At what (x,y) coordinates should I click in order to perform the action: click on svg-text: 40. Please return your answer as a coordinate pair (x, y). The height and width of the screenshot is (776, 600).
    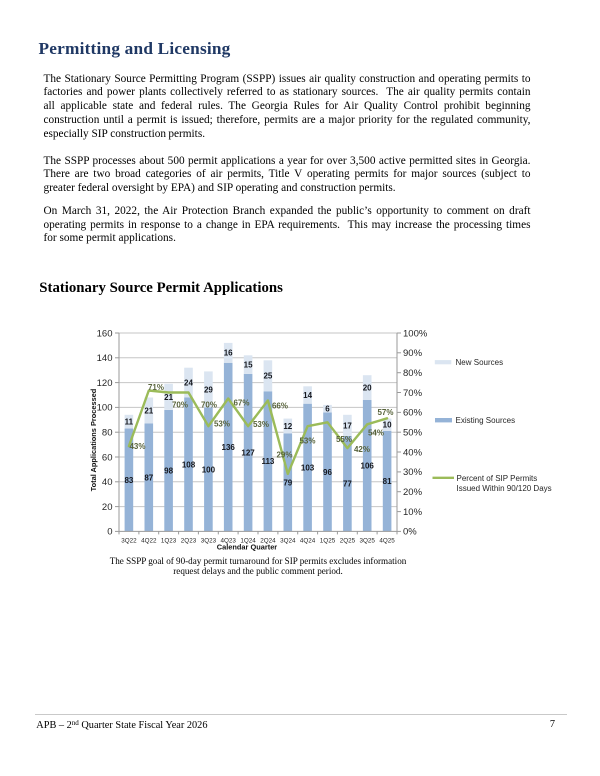
    Looking at the image, I should click on (107, 482).